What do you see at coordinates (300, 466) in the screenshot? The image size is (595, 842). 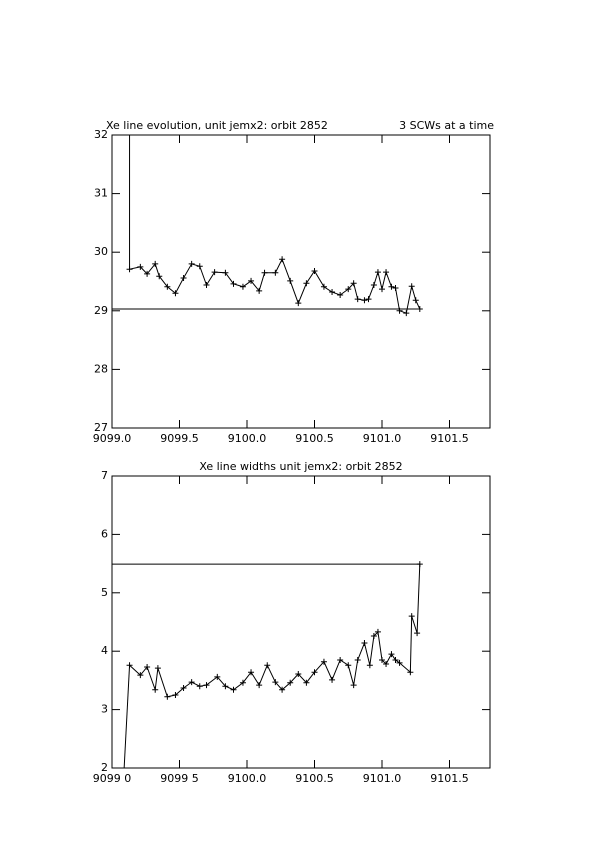 I see `chart-title: Xe line widths unit jemx2: orbit 2852` at bounding box center [300, 466].